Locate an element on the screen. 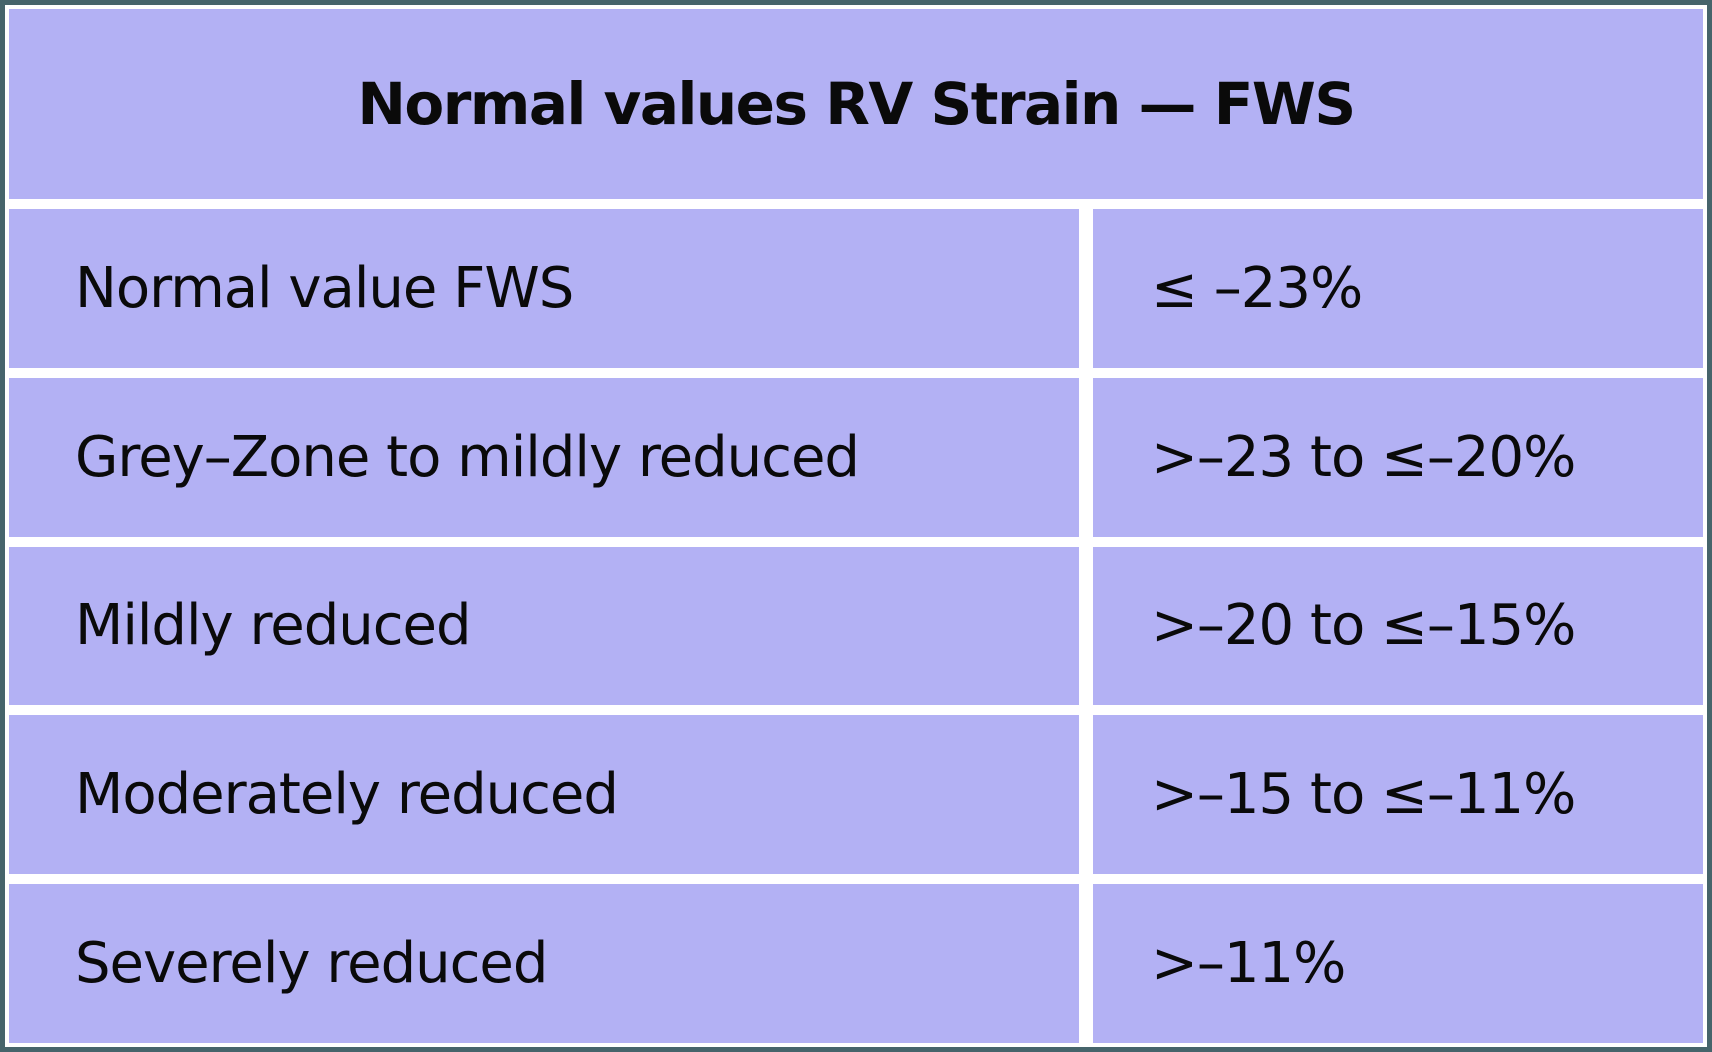  row-label: Mildly reduced is located at coordinates (273, 626).